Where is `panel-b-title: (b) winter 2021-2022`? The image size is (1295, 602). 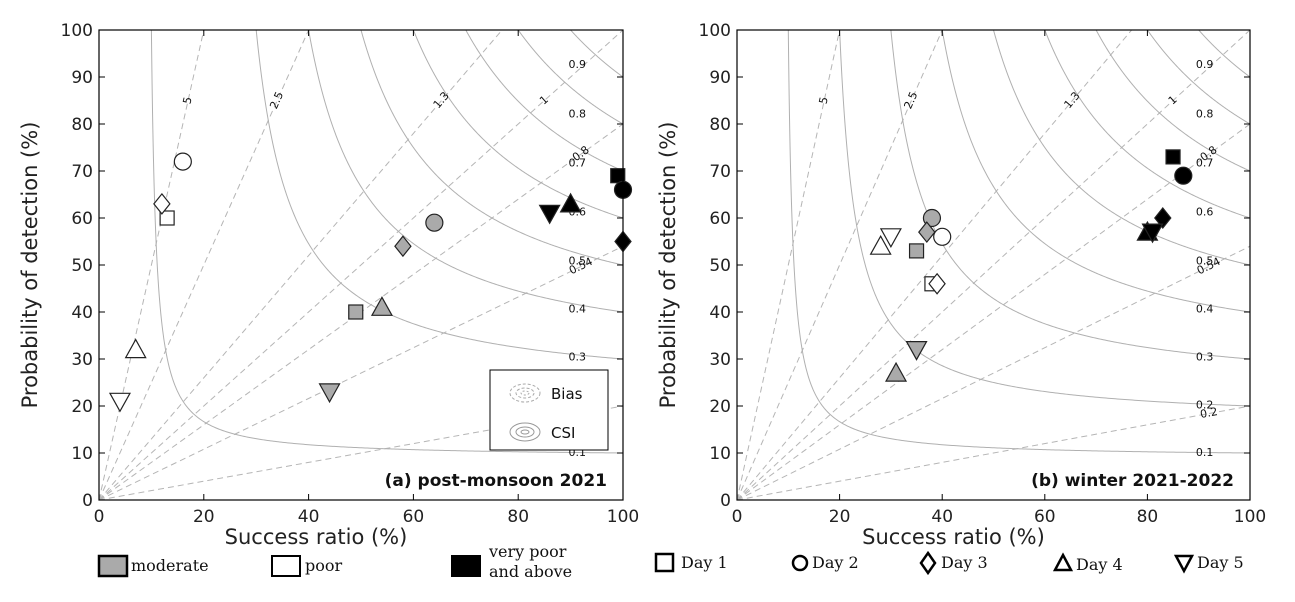 panel-b-title: (b) winter 2021-2022 is located at coordinates (1132, 481).